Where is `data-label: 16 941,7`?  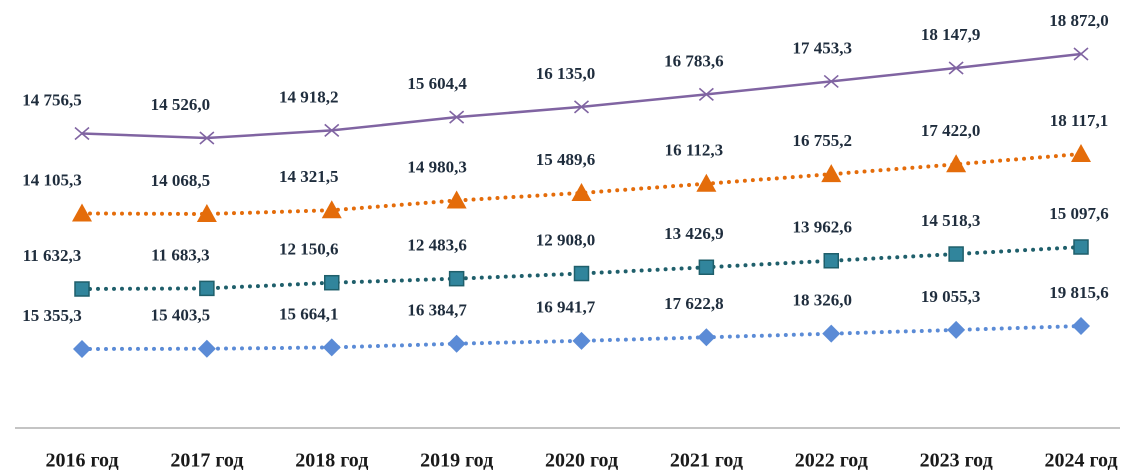
data-label: 16 941,7 is located at coordinates (566, 307).